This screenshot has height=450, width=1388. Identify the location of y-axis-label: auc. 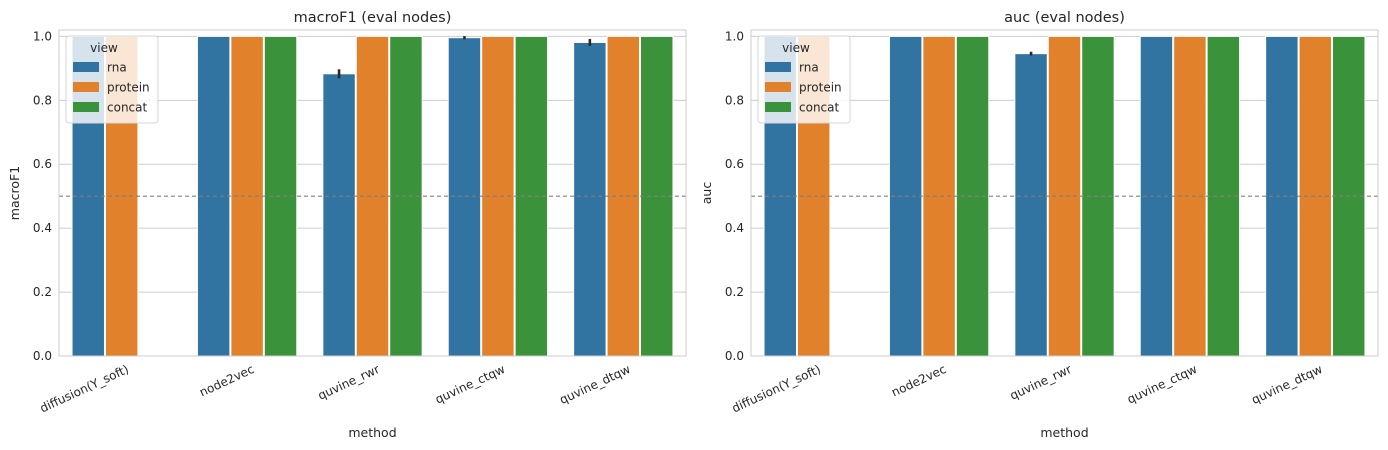
(706, 193).